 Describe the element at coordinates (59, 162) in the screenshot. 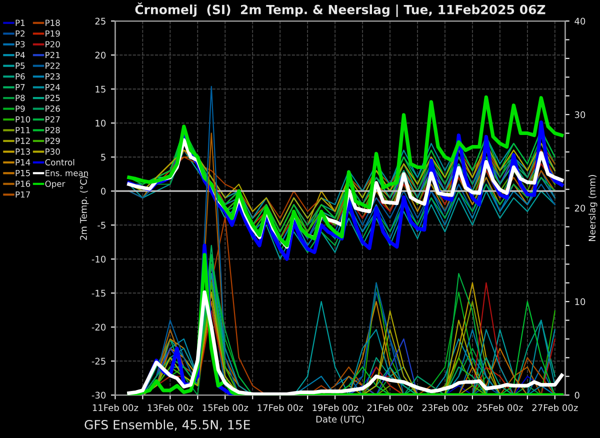

I see `legend-label: Control` at that location.